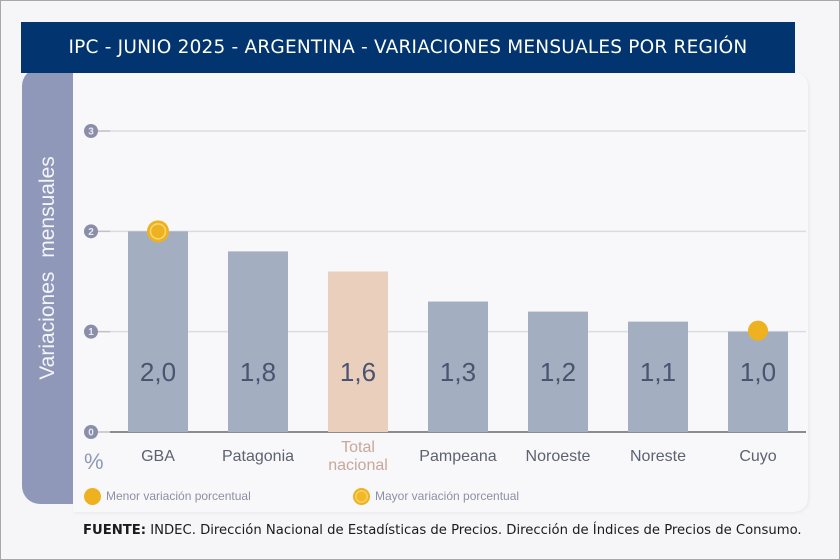 The width and height of the screenshot is (840, 560). I want to click on value-label: 1,3, so click(458, 372).